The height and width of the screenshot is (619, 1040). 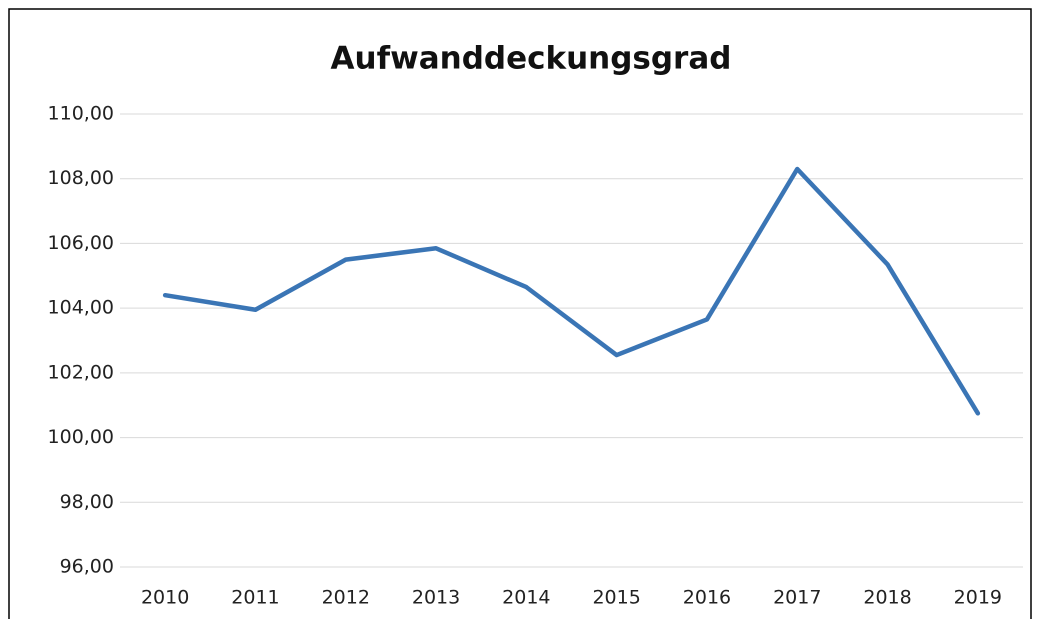 What do you see at coordinates (81, 243) in the screenshot?
I see `y-tick-label: 106,00` at bounding box center [81, 243].